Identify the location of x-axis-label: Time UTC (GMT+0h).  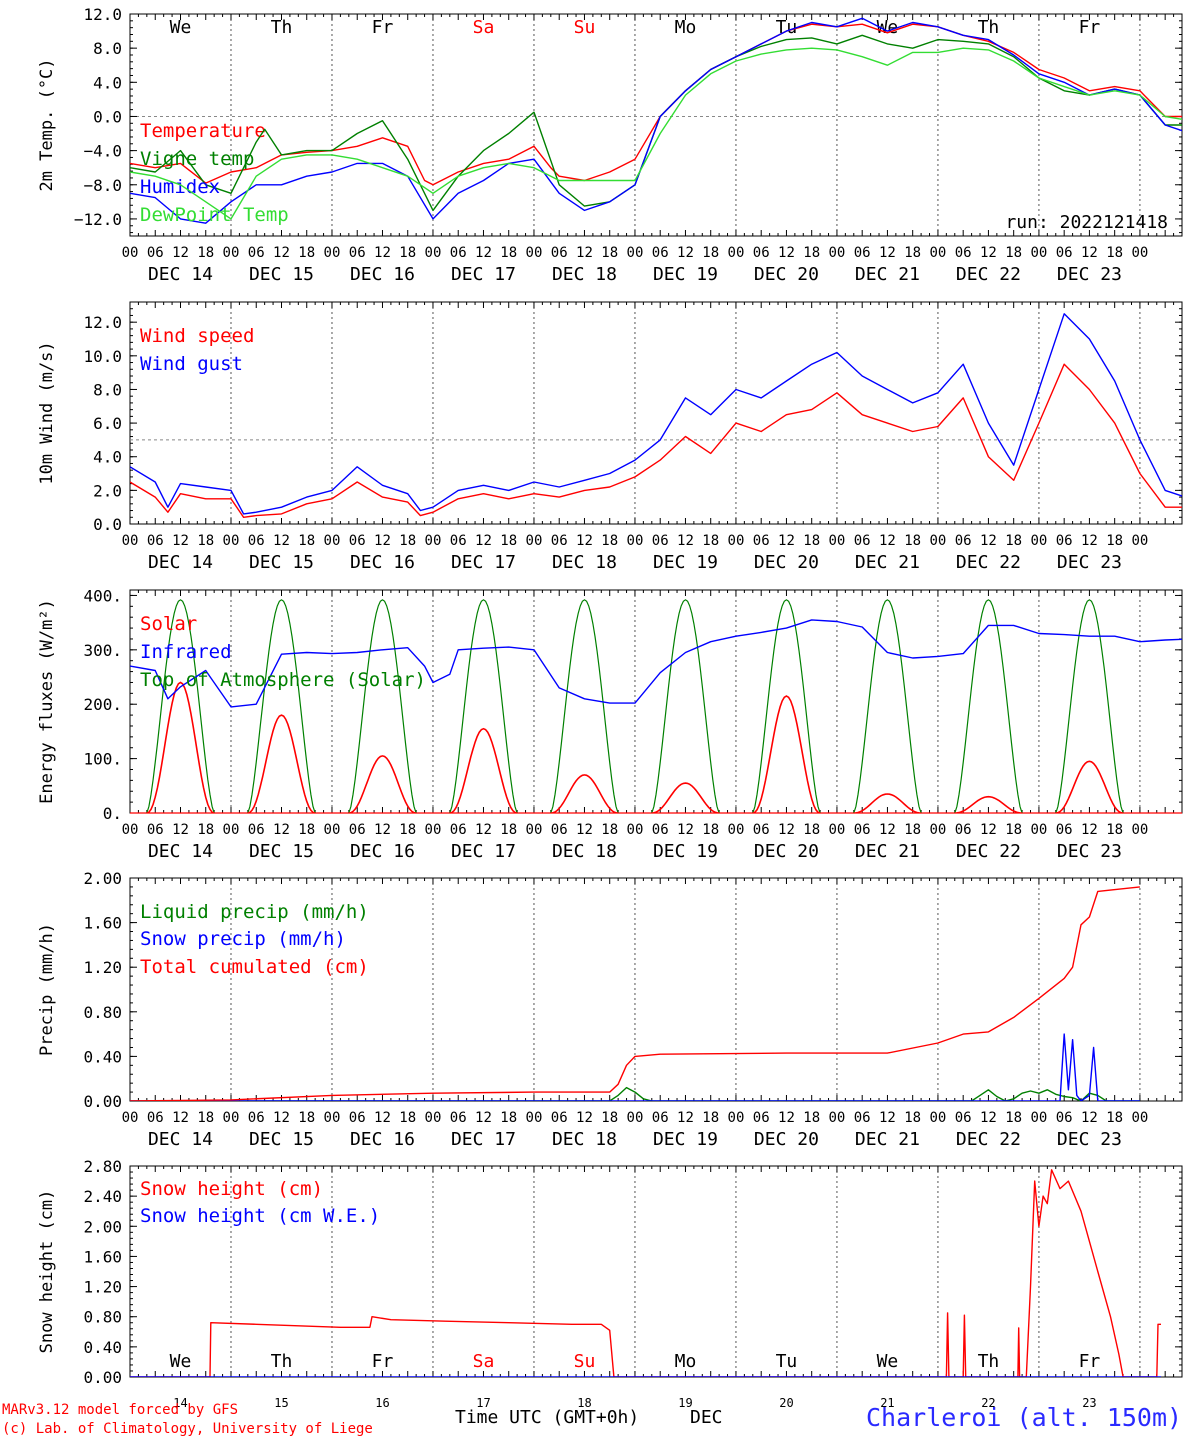
(547, 1417).